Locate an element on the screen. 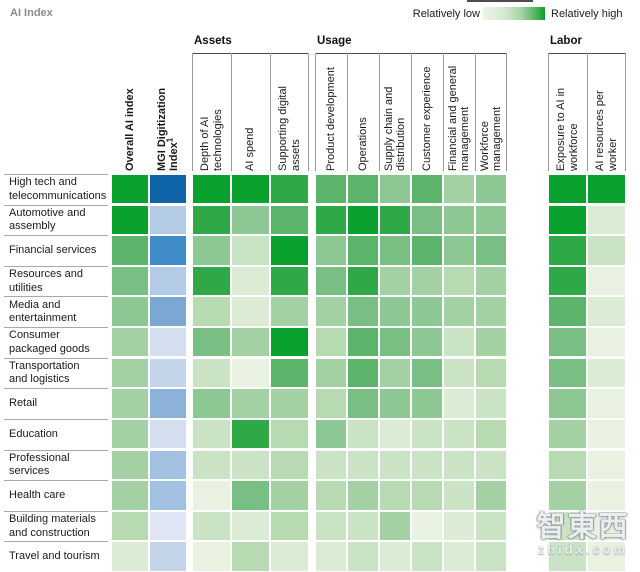  column-header: Financial and general management is located at coordinates (459, 114).